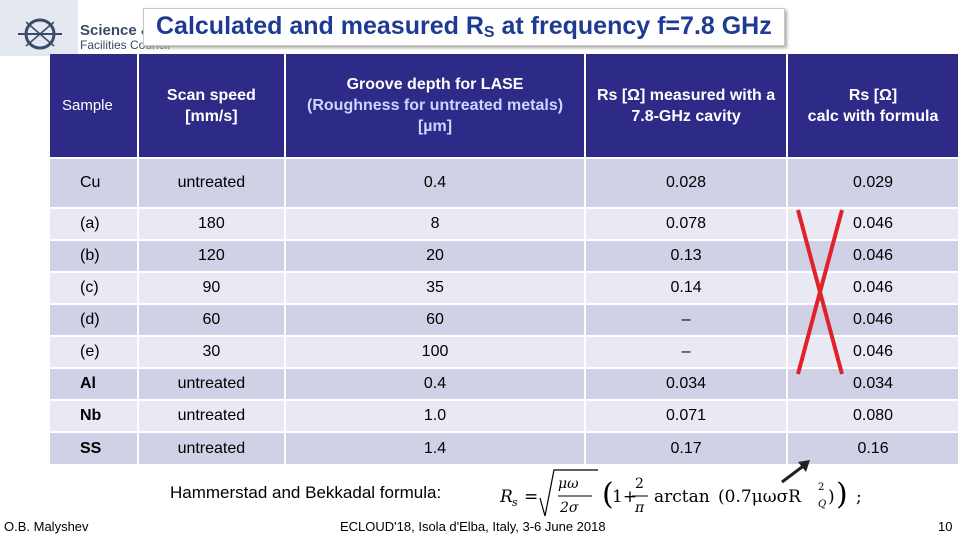  I want to click on cell-speed: 120, so click(211, 255).